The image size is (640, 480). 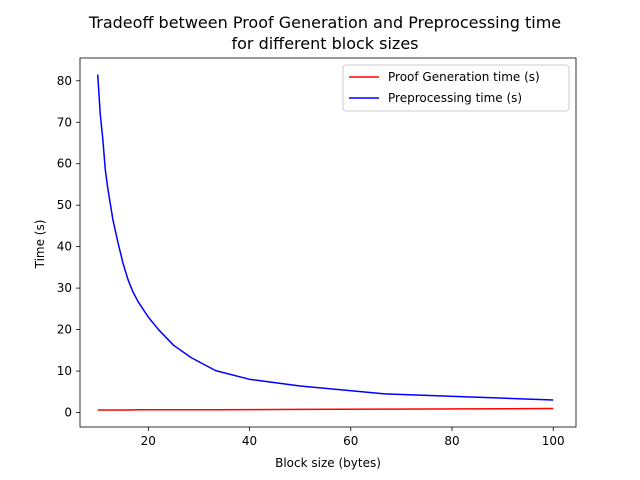 What do you see at coordinates (451, 441) in the screenshot?
I see `x-tick-label: 80` at bounding box center [451, 441].